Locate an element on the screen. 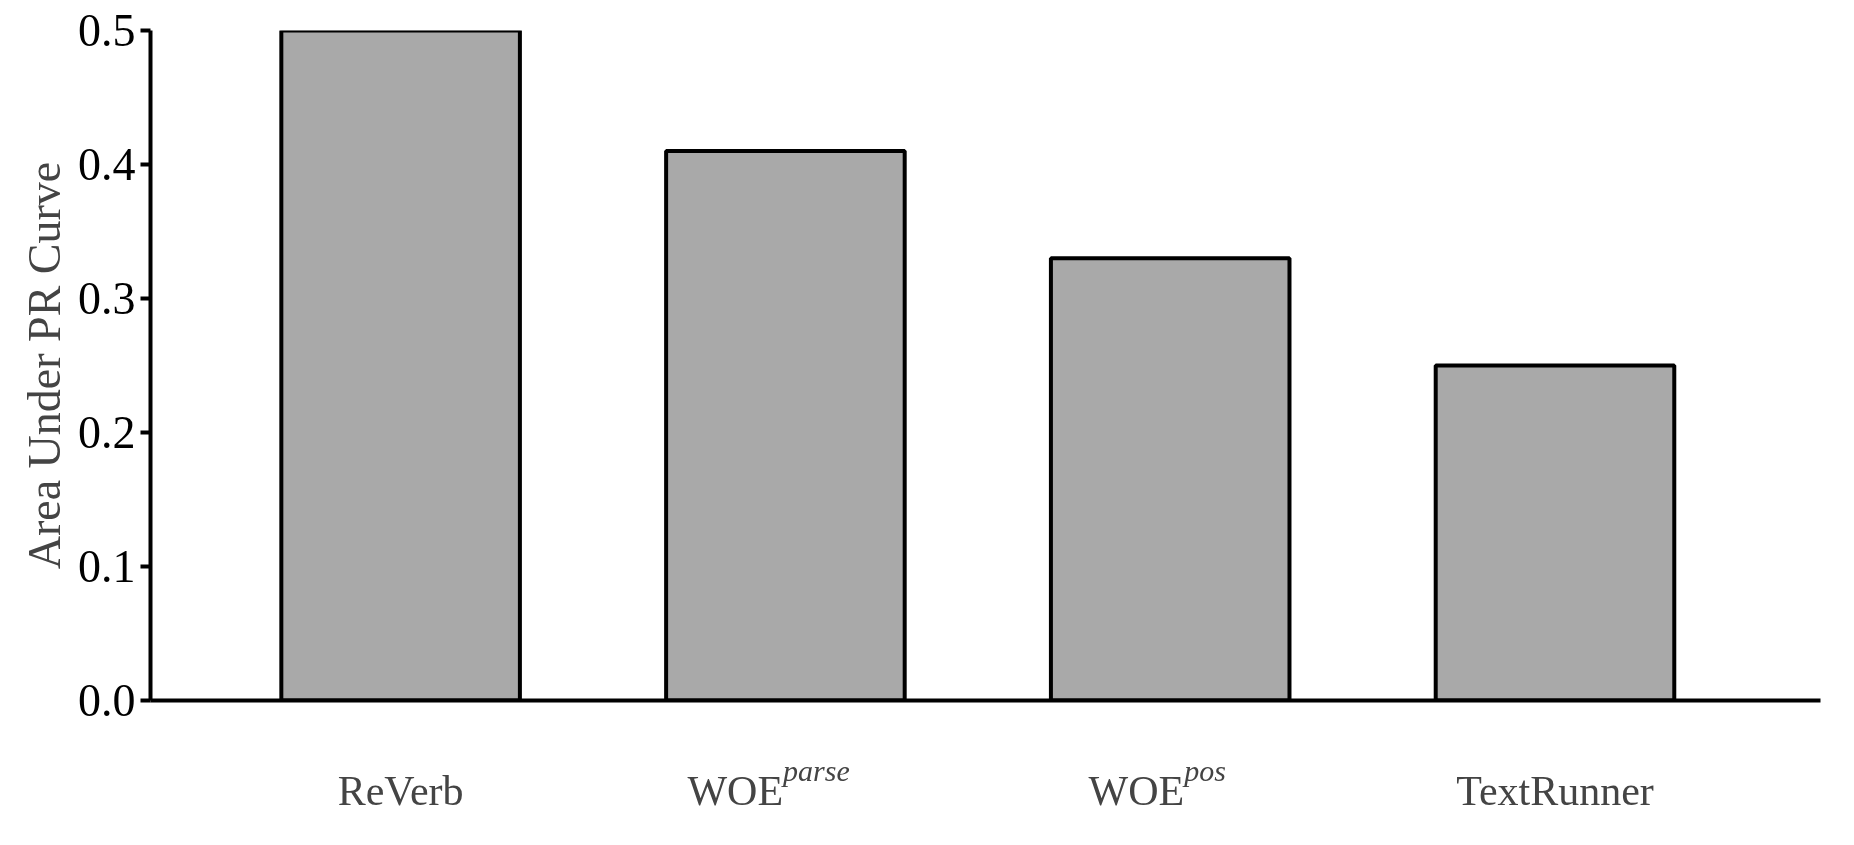  y-axis-title: Area Under PR Curve is located at coordinates (44, 365).